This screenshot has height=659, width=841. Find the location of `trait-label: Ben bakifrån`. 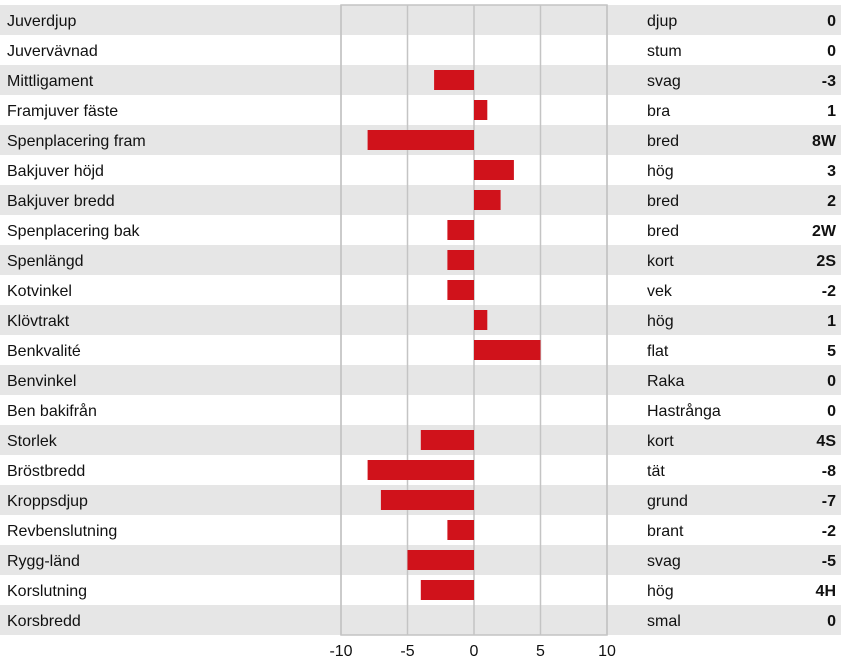

trait-label: Ben bakifrån is located at coordinates (52, 411).